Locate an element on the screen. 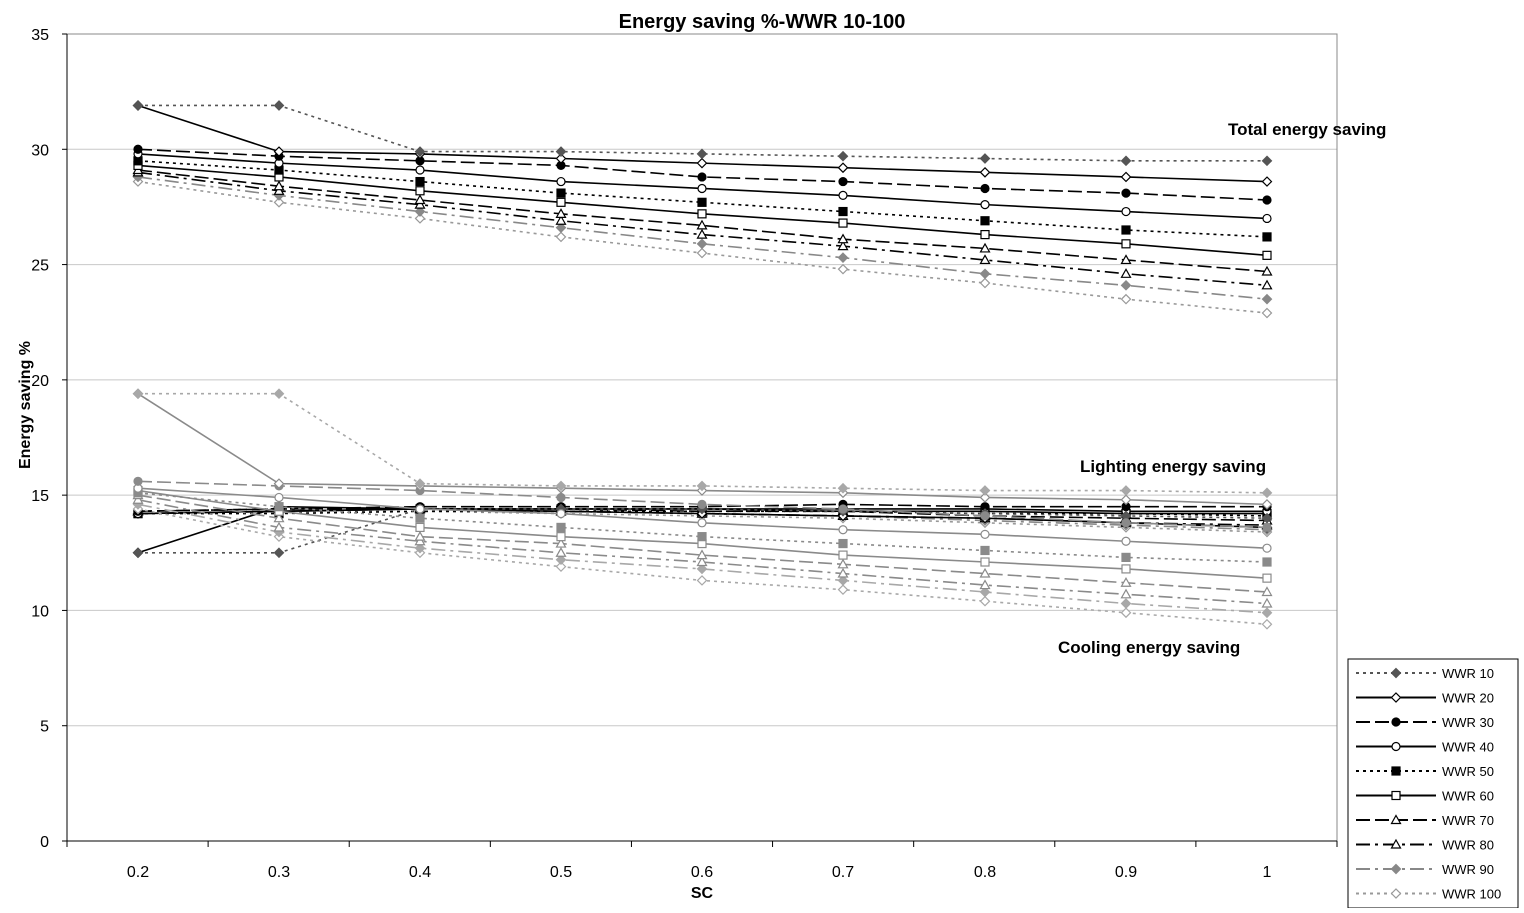 The image size is (1524, 913). x-tick-label: 0.9 is located at coordinates (1126, 872).